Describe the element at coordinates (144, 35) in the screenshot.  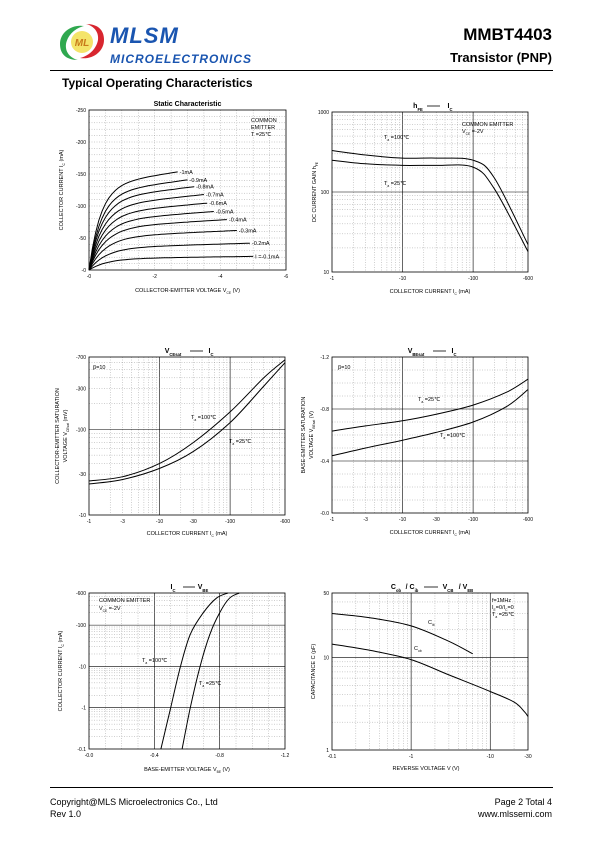
I see `brand-name: MLSM` at that location.